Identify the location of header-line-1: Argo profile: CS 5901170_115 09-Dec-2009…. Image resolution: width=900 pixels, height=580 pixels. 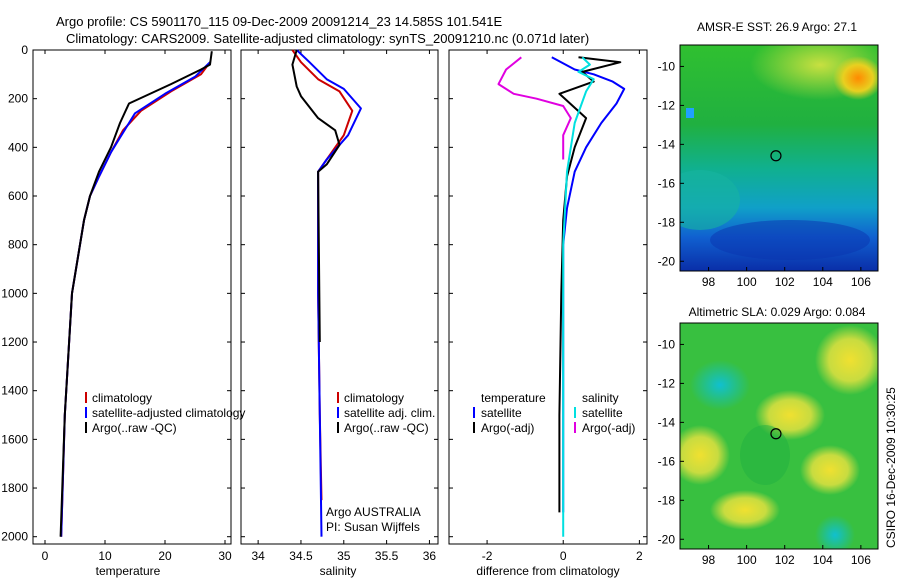
(279, 21).